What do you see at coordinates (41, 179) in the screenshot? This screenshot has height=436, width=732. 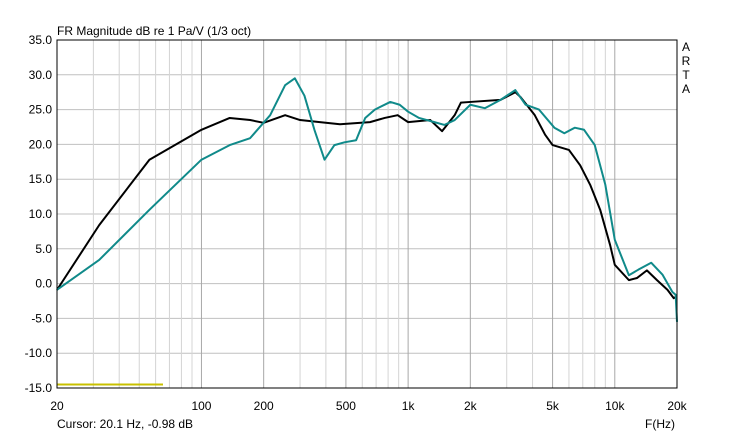 I see `y-tick-label: 15.0` at bounding box center [41, 179].